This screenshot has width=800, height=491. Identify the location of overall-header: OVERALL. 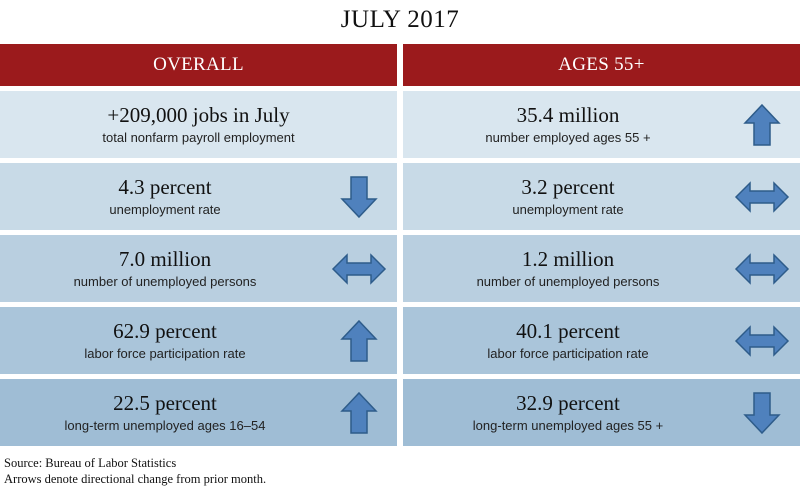
(198, 65).